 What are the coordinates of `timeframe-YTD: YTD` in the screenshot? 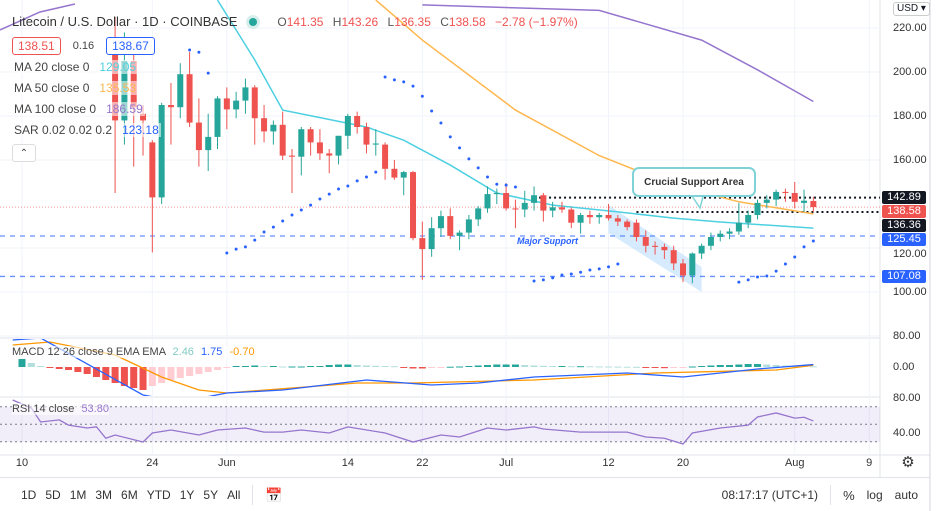 It's located at (158, 495).